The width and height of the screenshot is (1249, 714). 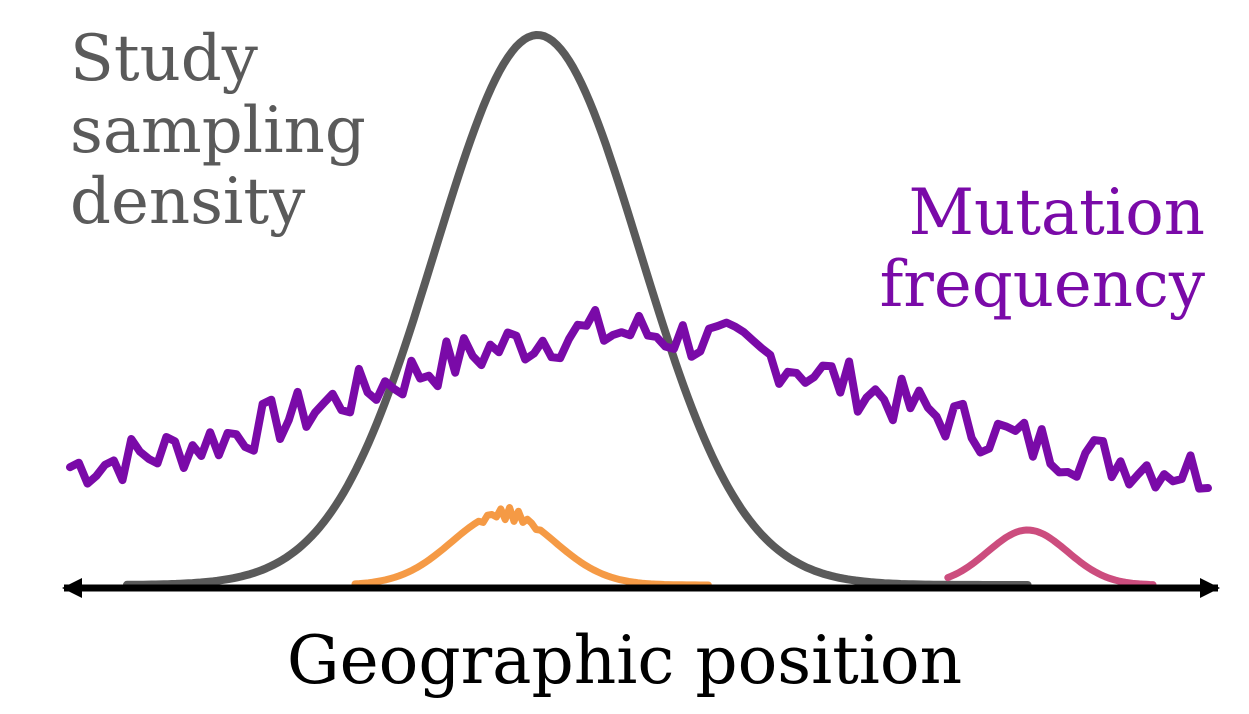 What do you see at coordinates (1056, 213) in the screenshot?
I see `mutation-label-line-1: Mutation` at bounding box center [1056, 213].